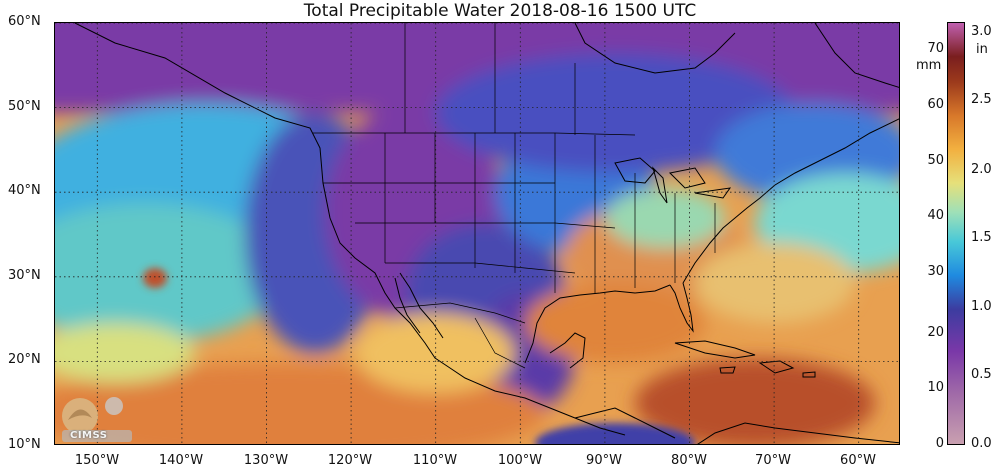  Describe the element at coordinates (435, 460) in the screenshot. I see `lon-label-110w: 110°W` at that location.